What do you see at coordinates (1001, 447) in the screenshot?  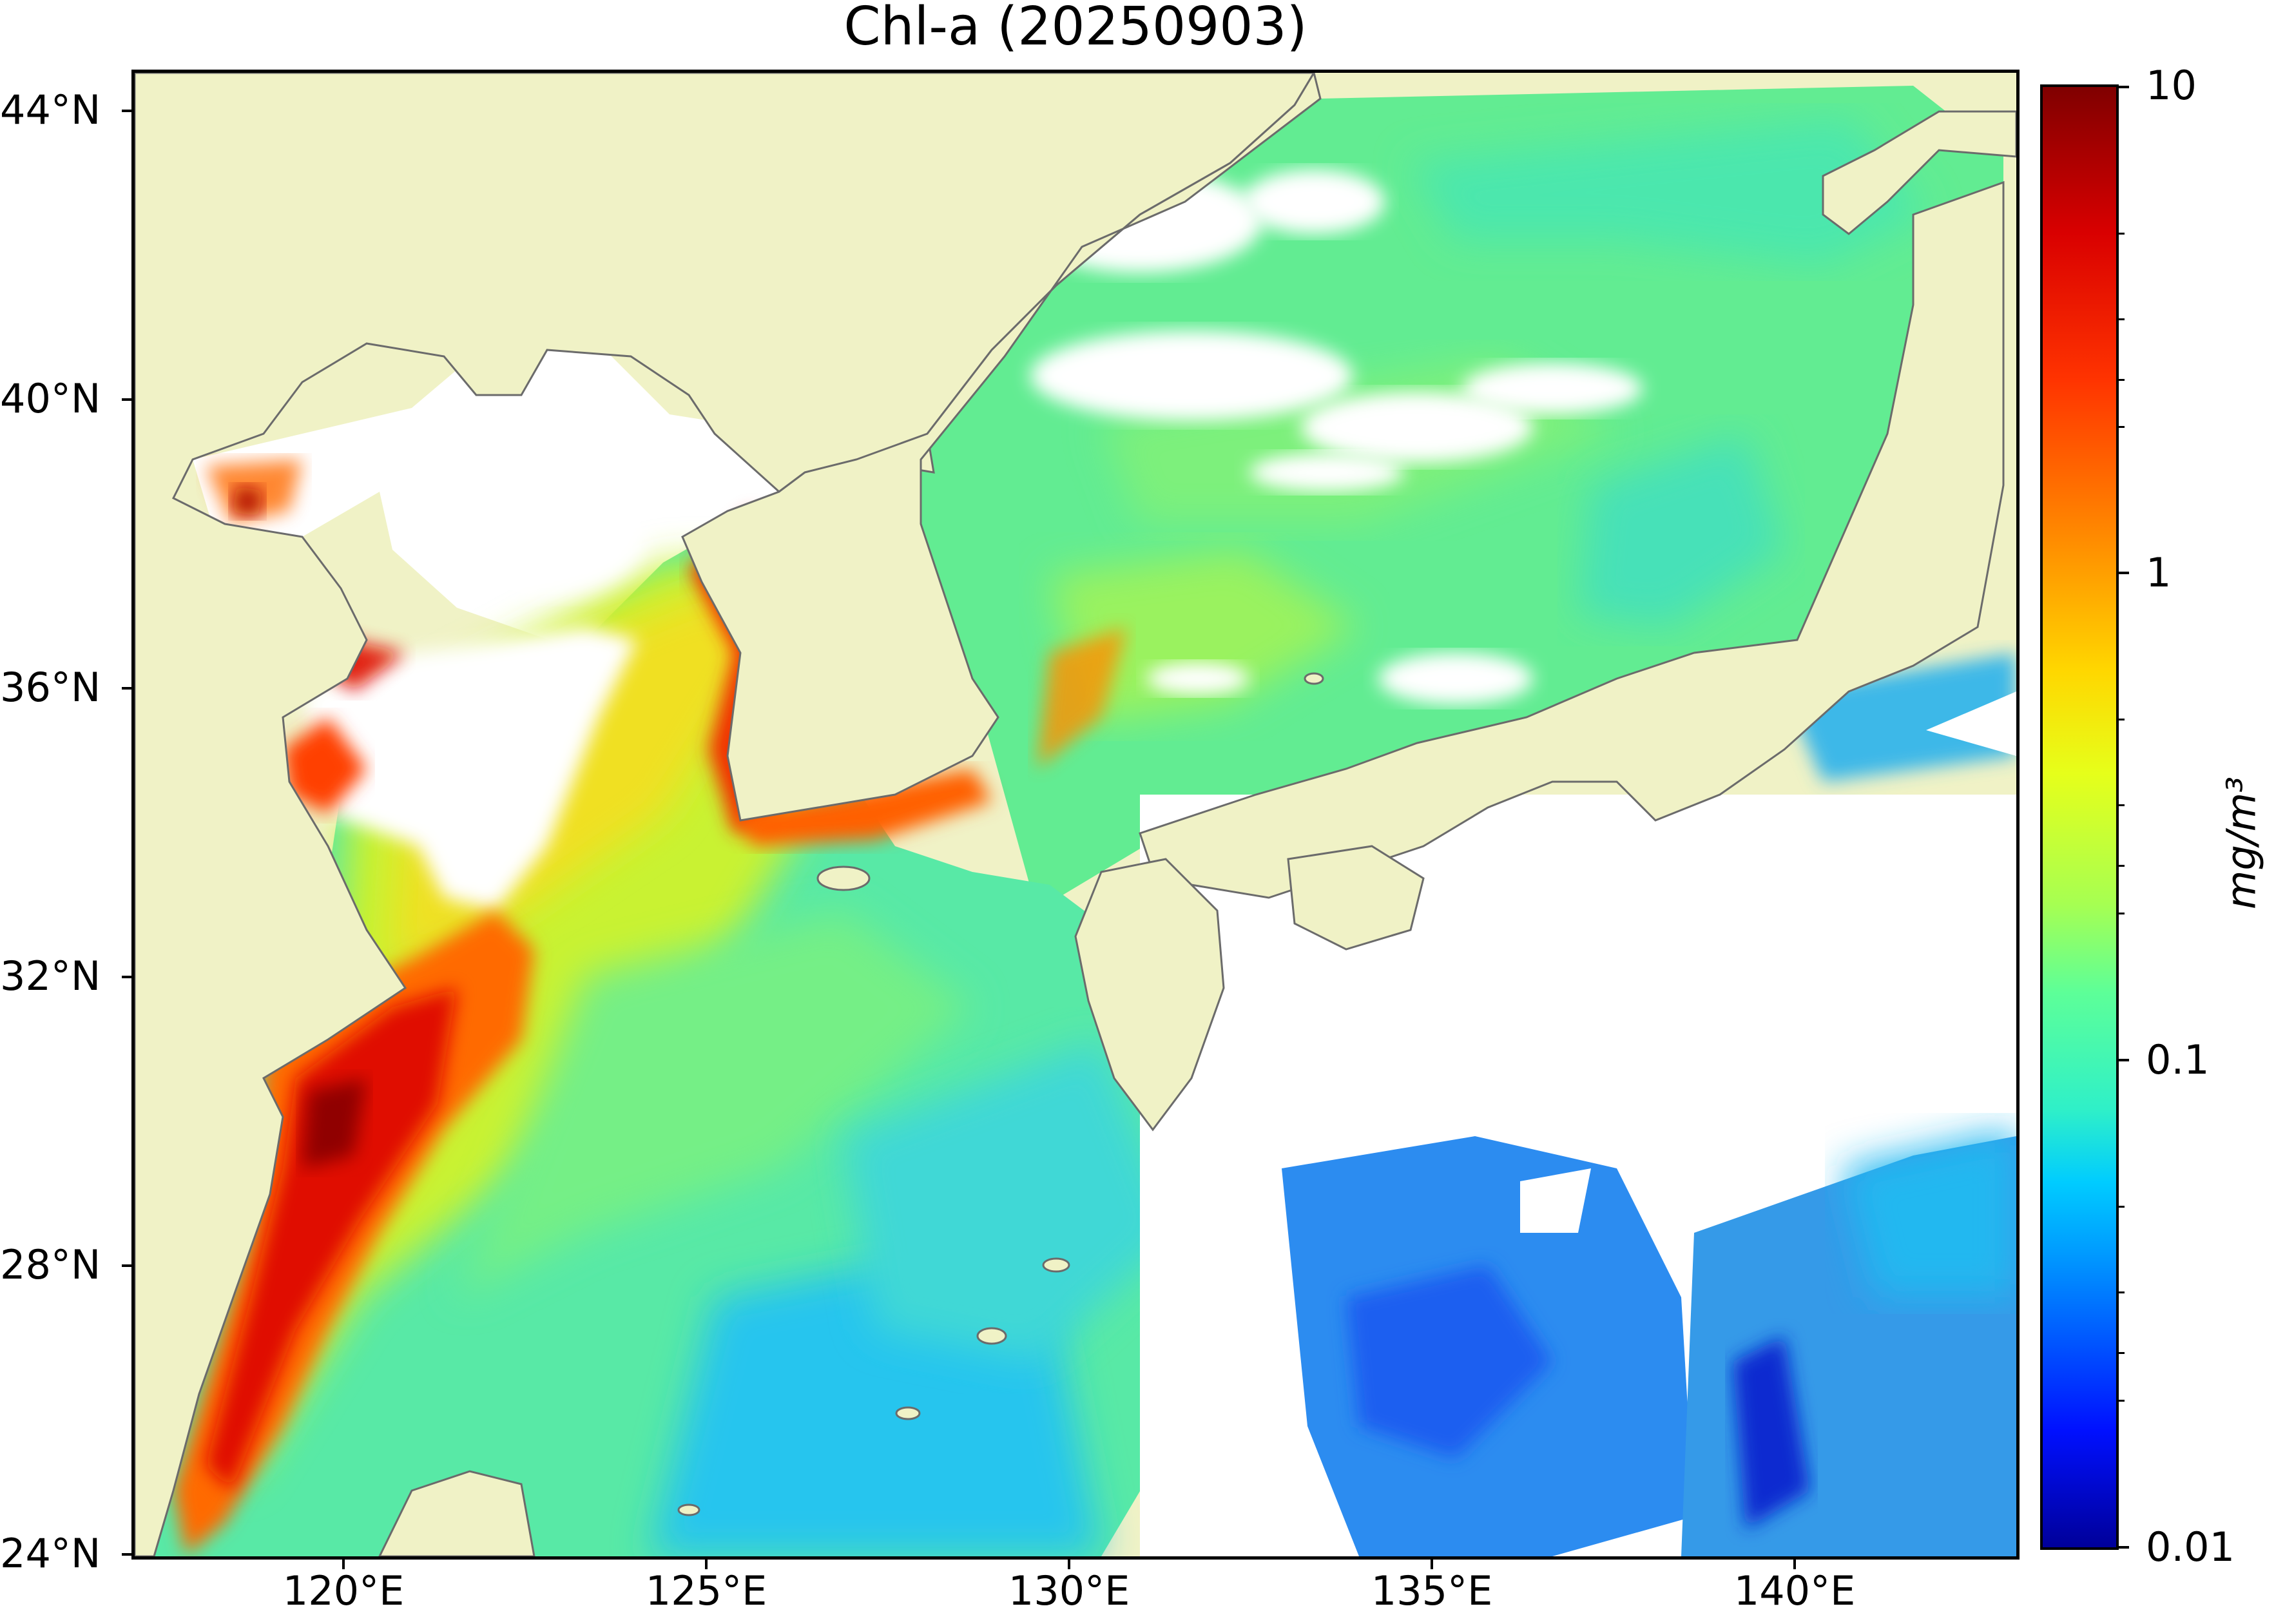 I see `korean-peninsula` at bounding box center [1001, 447].